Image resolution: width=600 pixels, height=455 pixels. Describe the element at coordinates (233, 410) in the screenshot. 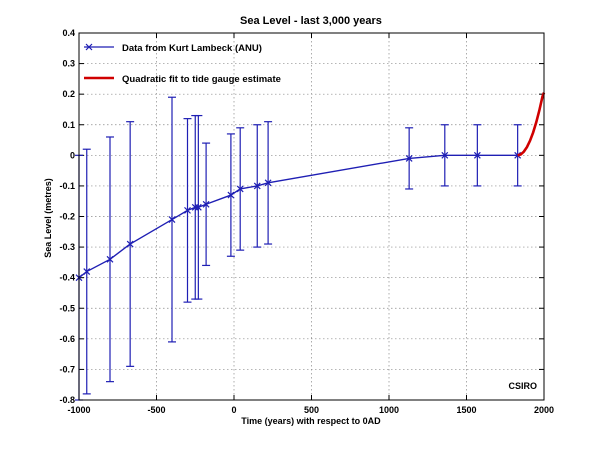

I see `x-tick-label: 0` at that location.